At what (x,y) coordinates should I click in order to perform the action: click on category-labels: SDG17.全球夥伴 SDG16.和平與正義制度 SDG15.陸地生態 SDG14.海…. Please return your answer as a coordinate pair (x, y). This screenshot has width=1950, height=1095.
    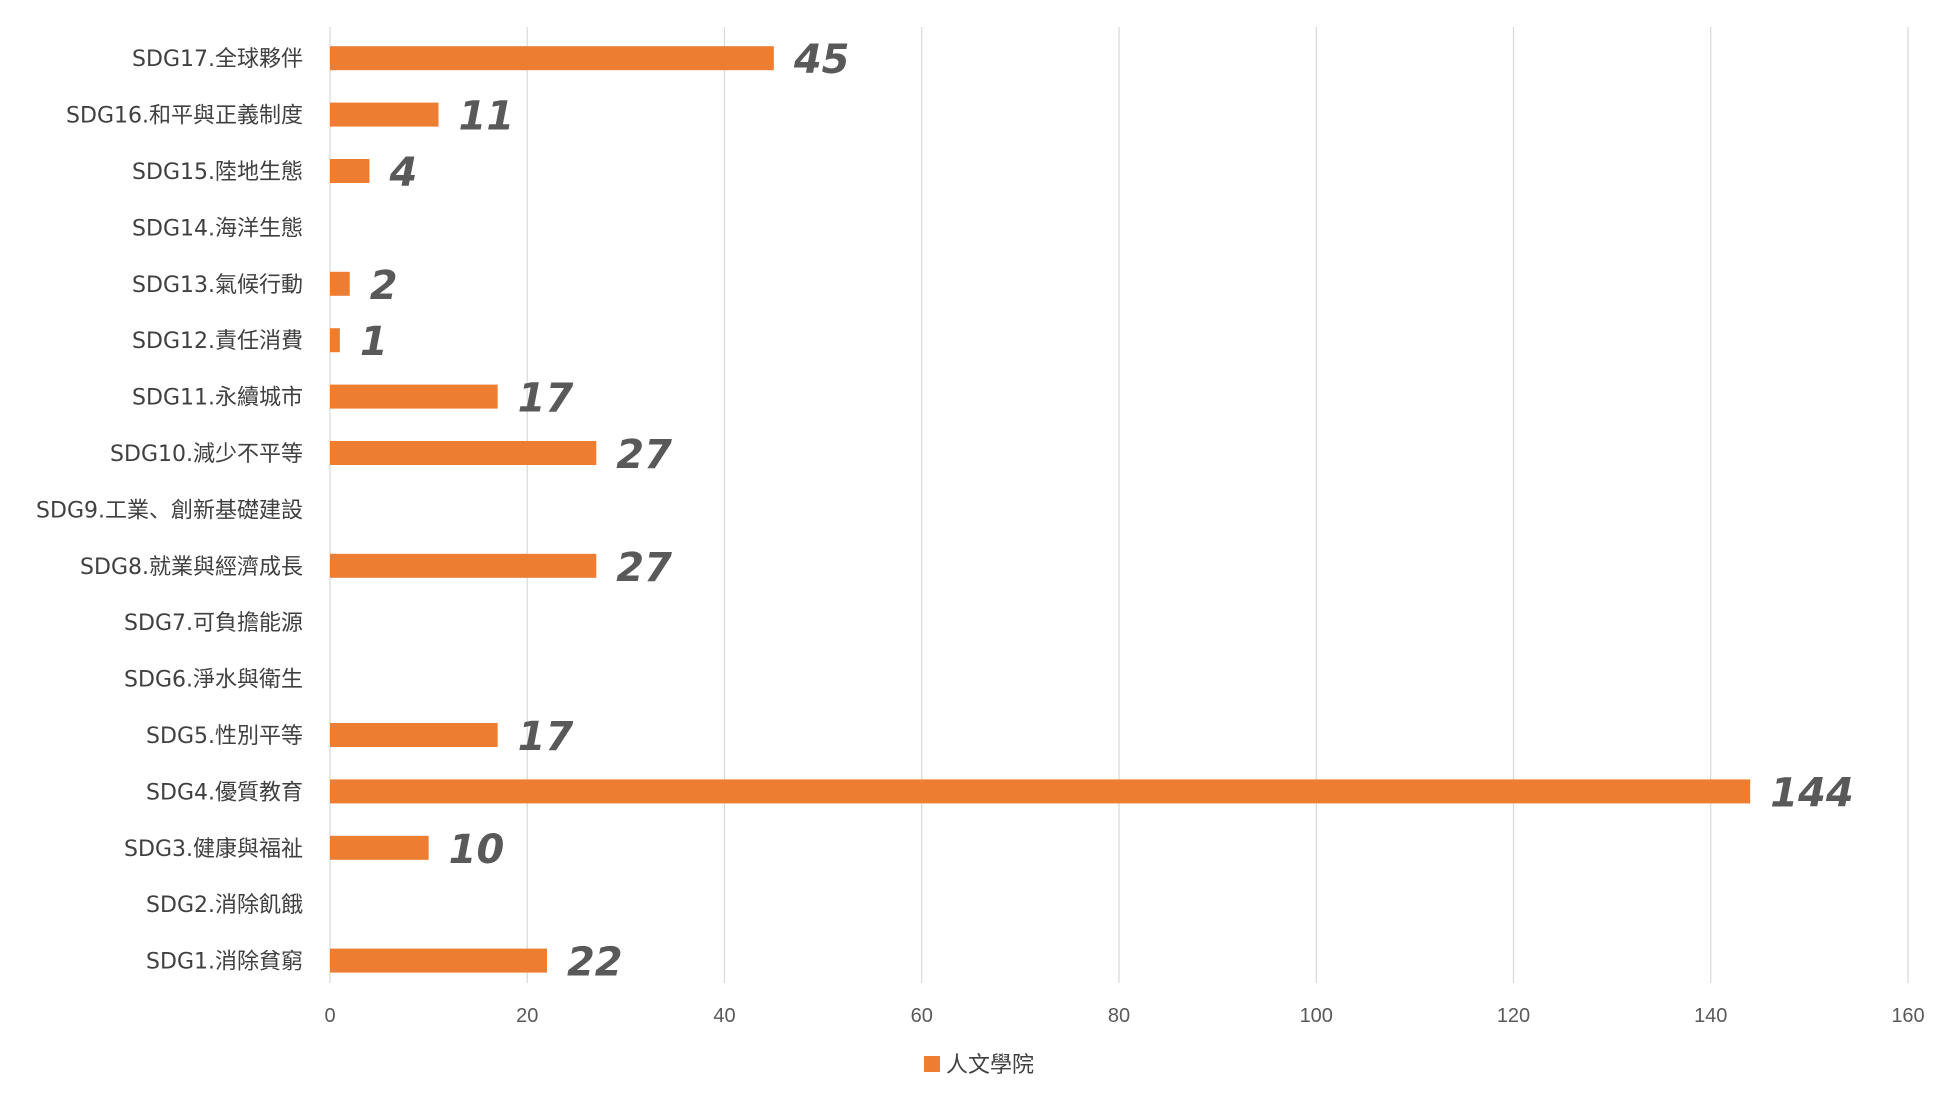
    Looking at the image, I should click on (169, 510).